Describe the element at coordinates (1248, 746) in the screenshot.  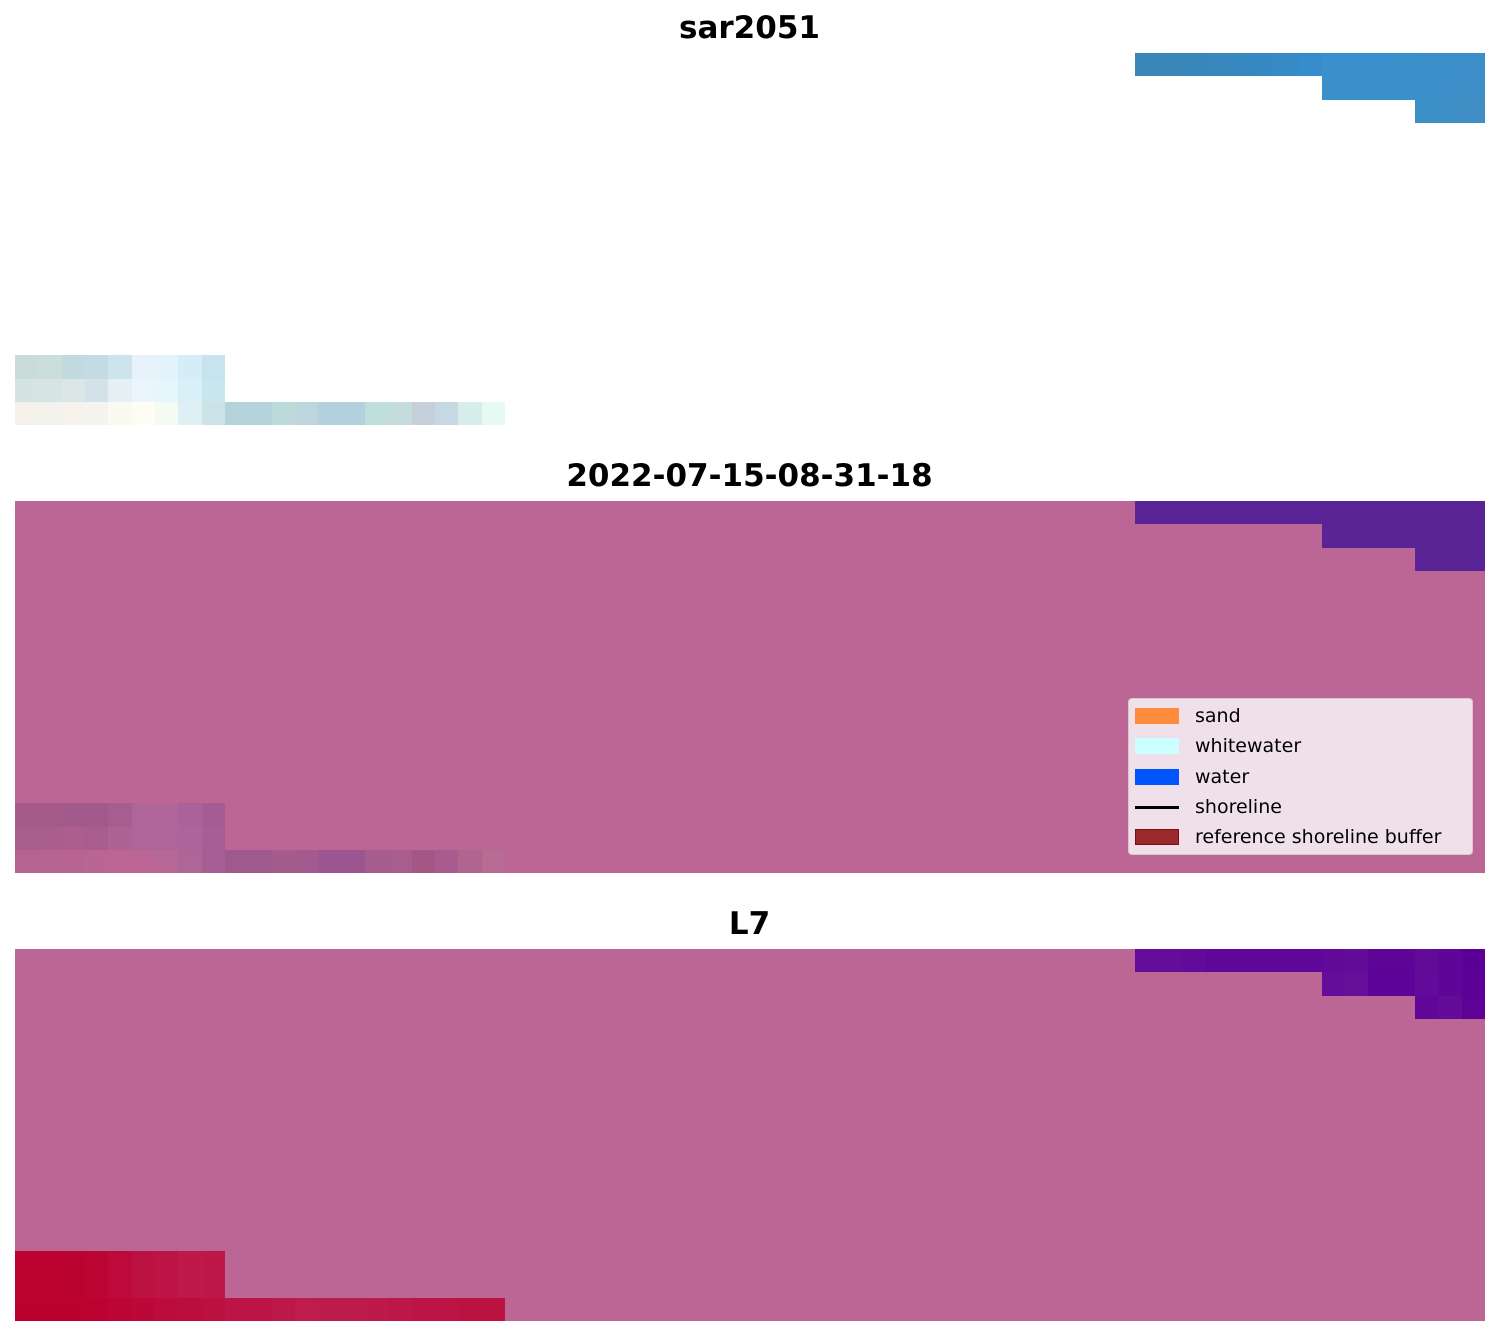
I see `legend-label: whitewater` at that location.